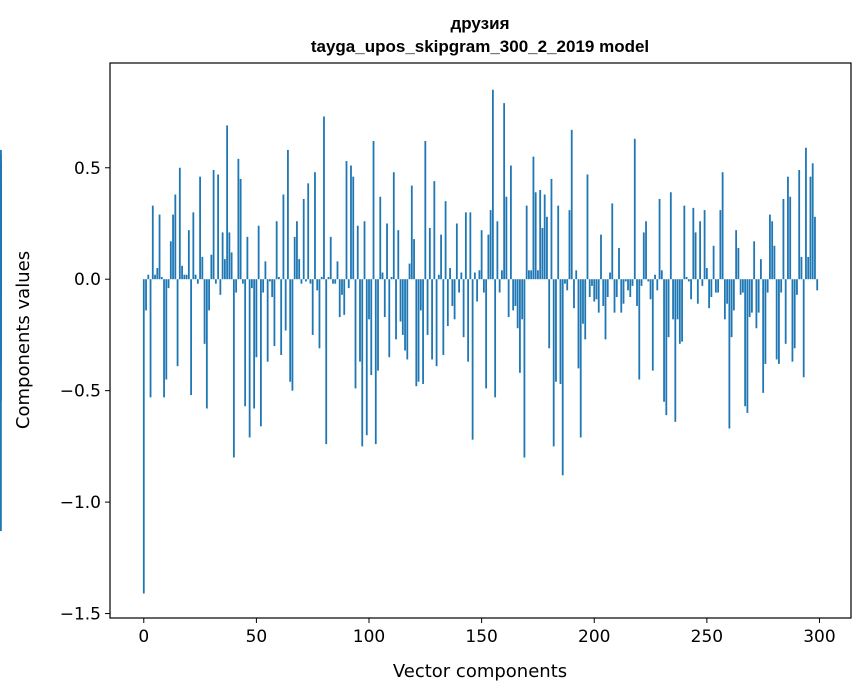  Describe the element at coordinates (487, 632) in the screenshot. I see `x-axis-ticks: 0 50 100 150 200 250 300` at that location.